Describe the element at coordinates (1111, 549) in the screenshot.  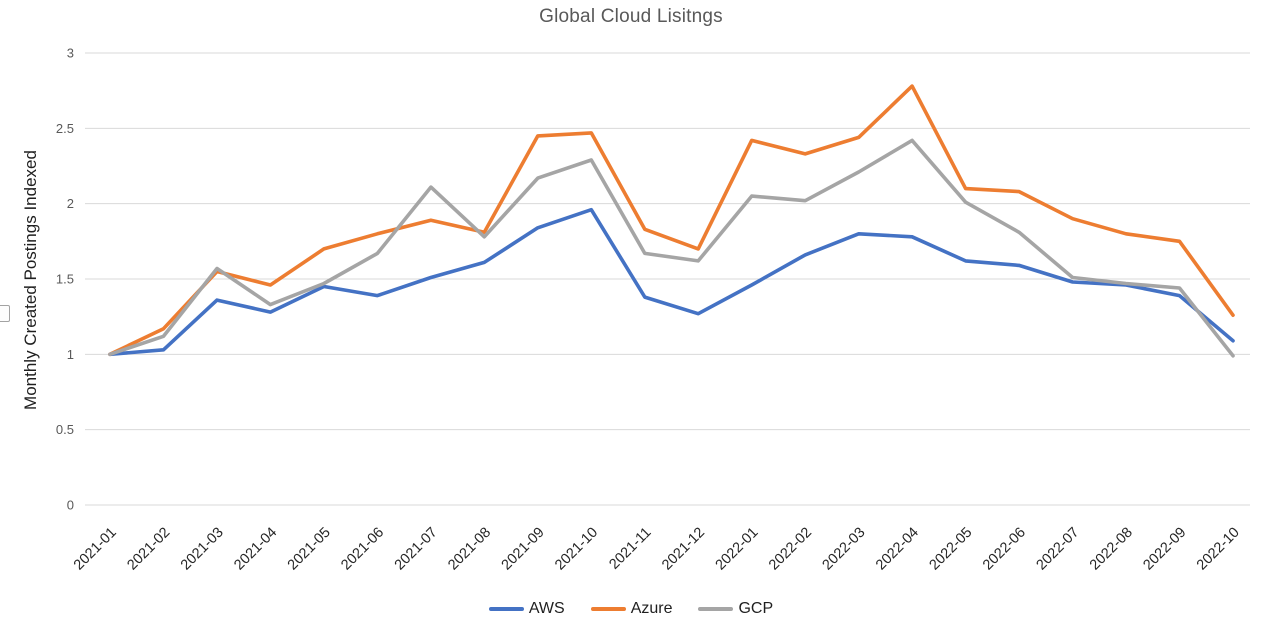
I see `x-axis-label: 2022-08` at that location.